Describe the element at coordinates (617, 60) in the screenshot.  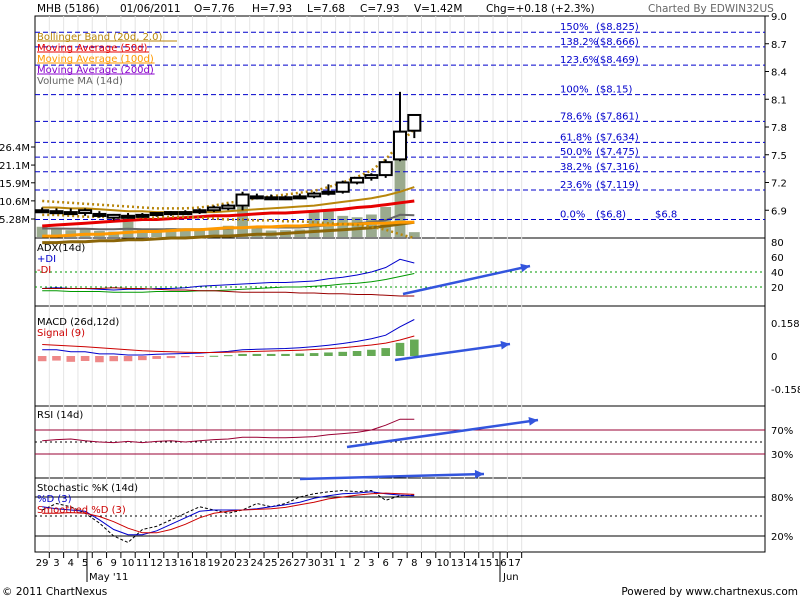
I see `fib-price-label: ($8.469)` at that location.